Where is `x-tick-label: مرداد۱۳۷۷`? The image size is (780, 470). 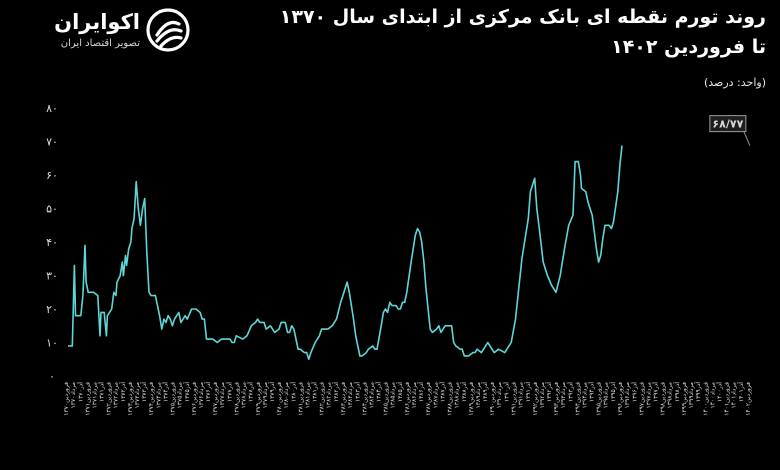 x-tick-label: مرداد۱۳۷۷ is located at coordinates (222, 395).